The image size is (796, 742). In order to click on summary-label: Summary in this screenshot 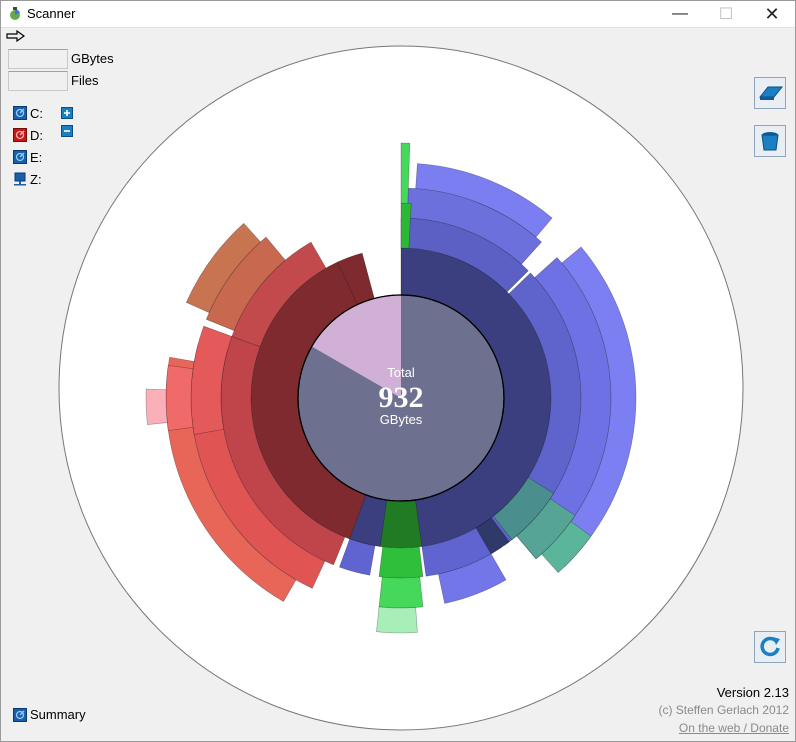, I will do `click(58, 714)`.